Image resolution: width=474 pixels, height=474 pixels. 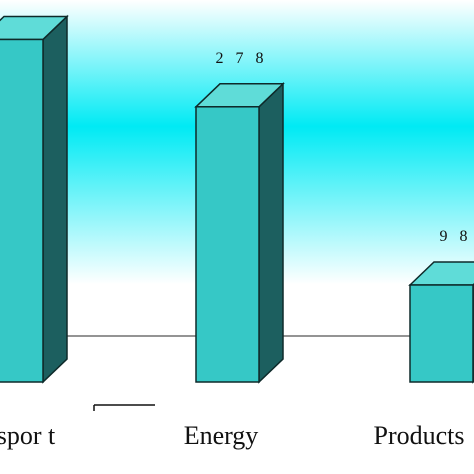 I want to click on bar-sport, so click(x=34, y=199).